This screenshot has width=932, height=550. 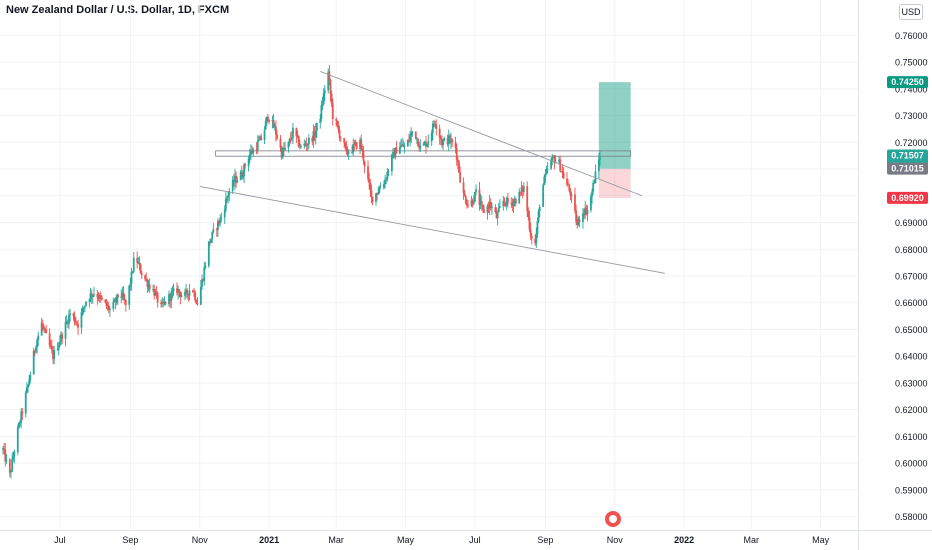 What do you see at coordinates (911, 490) in the screenshot?
I see `price-tick-label: 0.59000` at bounding box center [911, 490].